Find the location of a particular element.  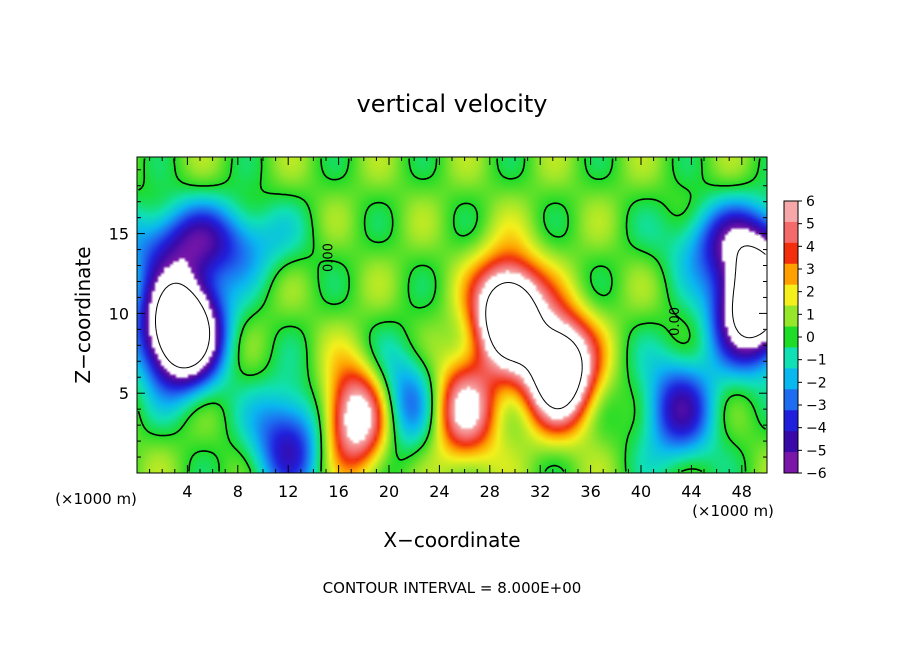

colorbar-label-8: −2 is located at coordinates (816, 383).